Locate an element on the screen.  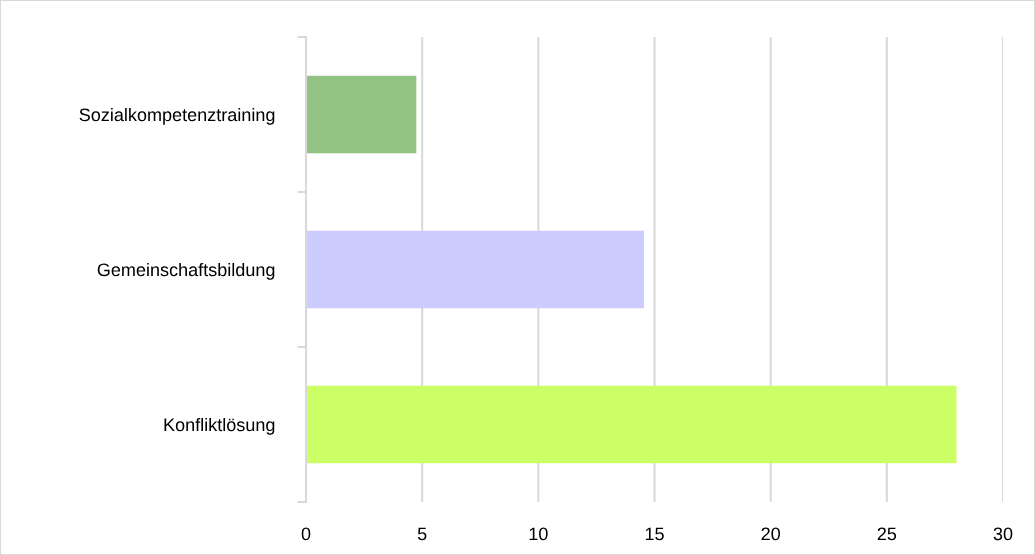
x-tick-label: 20 is located at coordinates (770, 534).